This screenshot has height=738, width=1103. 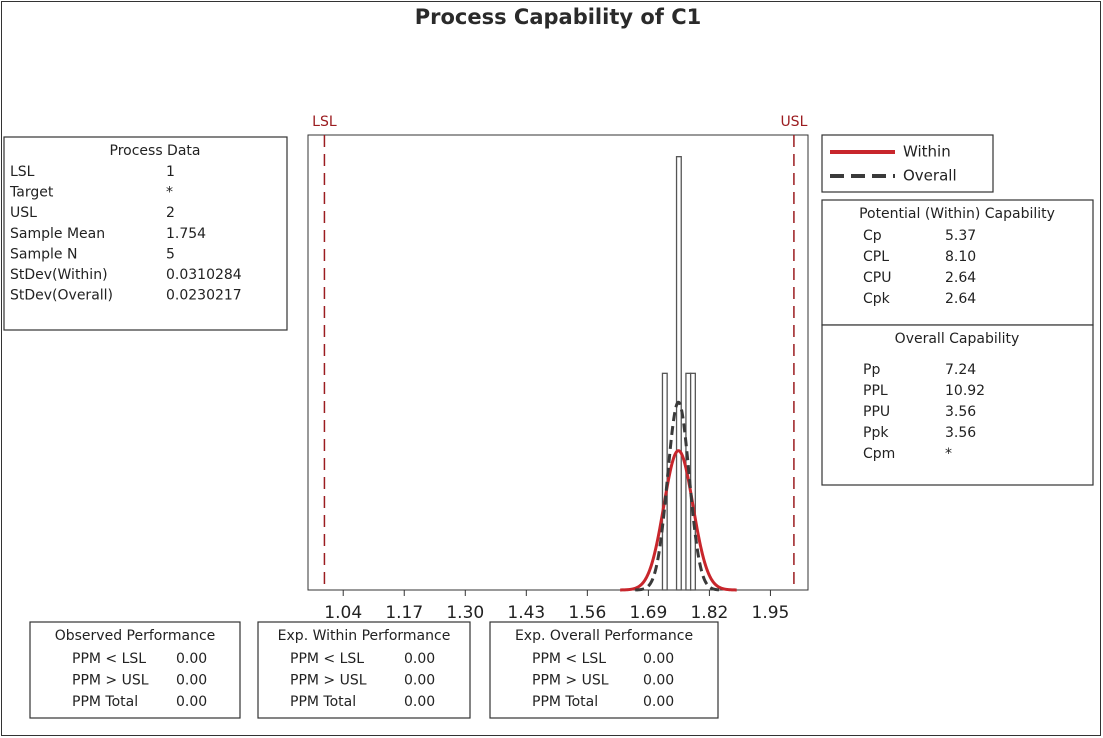 I want to click on row-value: 5, so click(x=170, y=254).